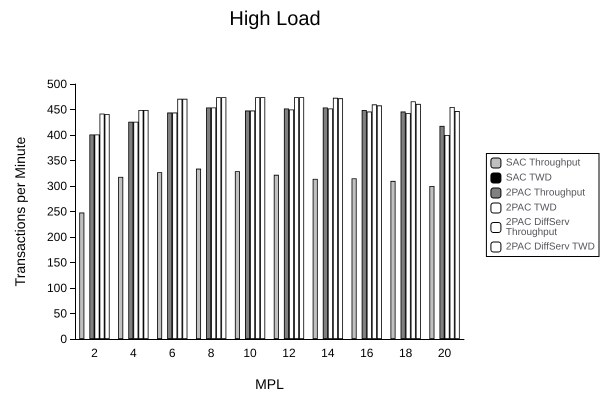  I want to click on y-tick-label: 150, so click(57, 263).